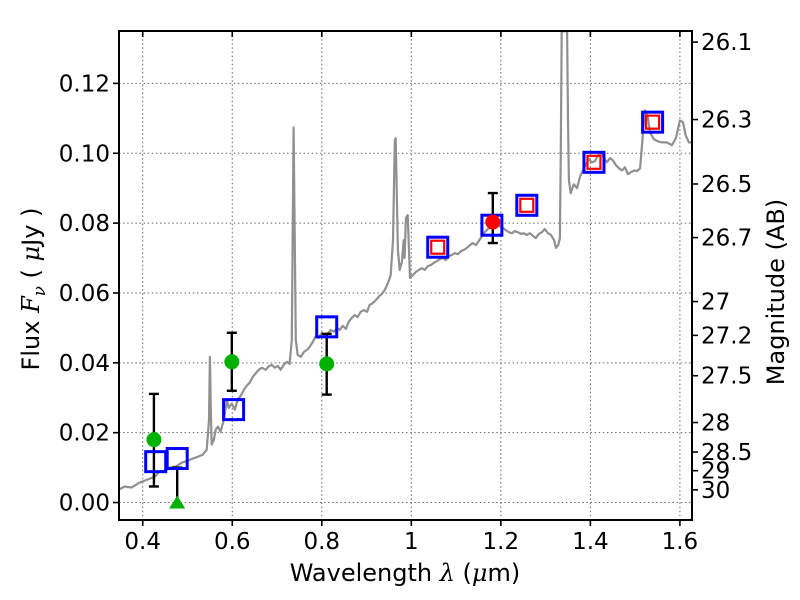  I want to click on red-filled-circle-marker, so click(493, 222).